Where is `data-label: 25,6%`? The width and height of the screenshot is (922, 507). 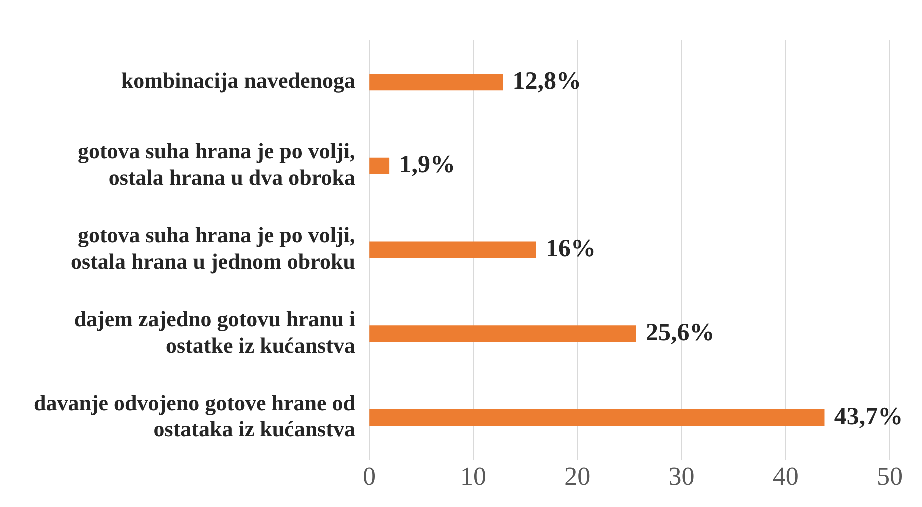
data-label: 25,6% is located at coordinates (680, 332).